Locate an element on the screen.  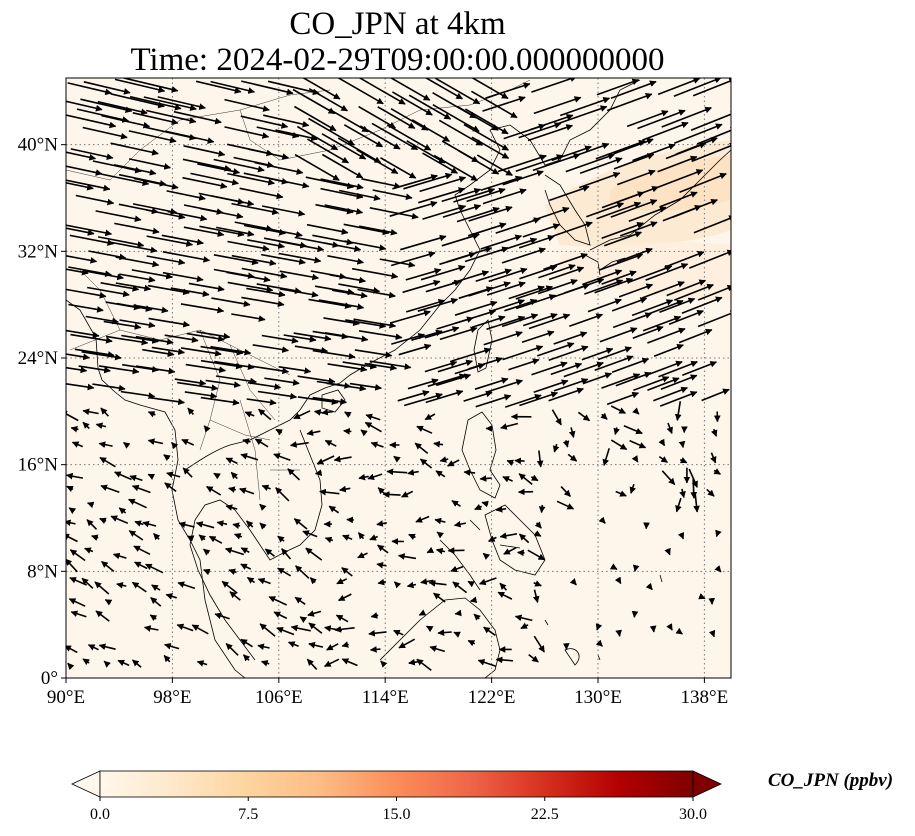
coastline-luzon is located at coordinates (481, 455).